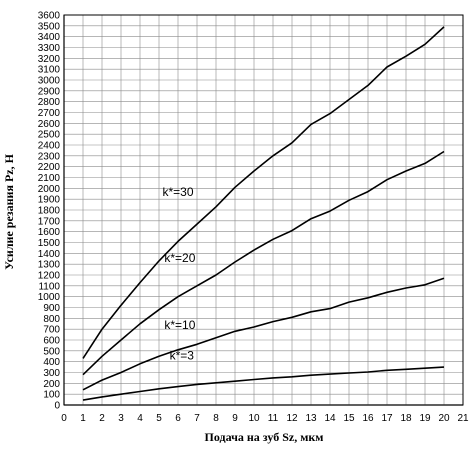 This screenshot has height=450, width=474. I want to click on x-tick-label: 2, so click(102, 418).